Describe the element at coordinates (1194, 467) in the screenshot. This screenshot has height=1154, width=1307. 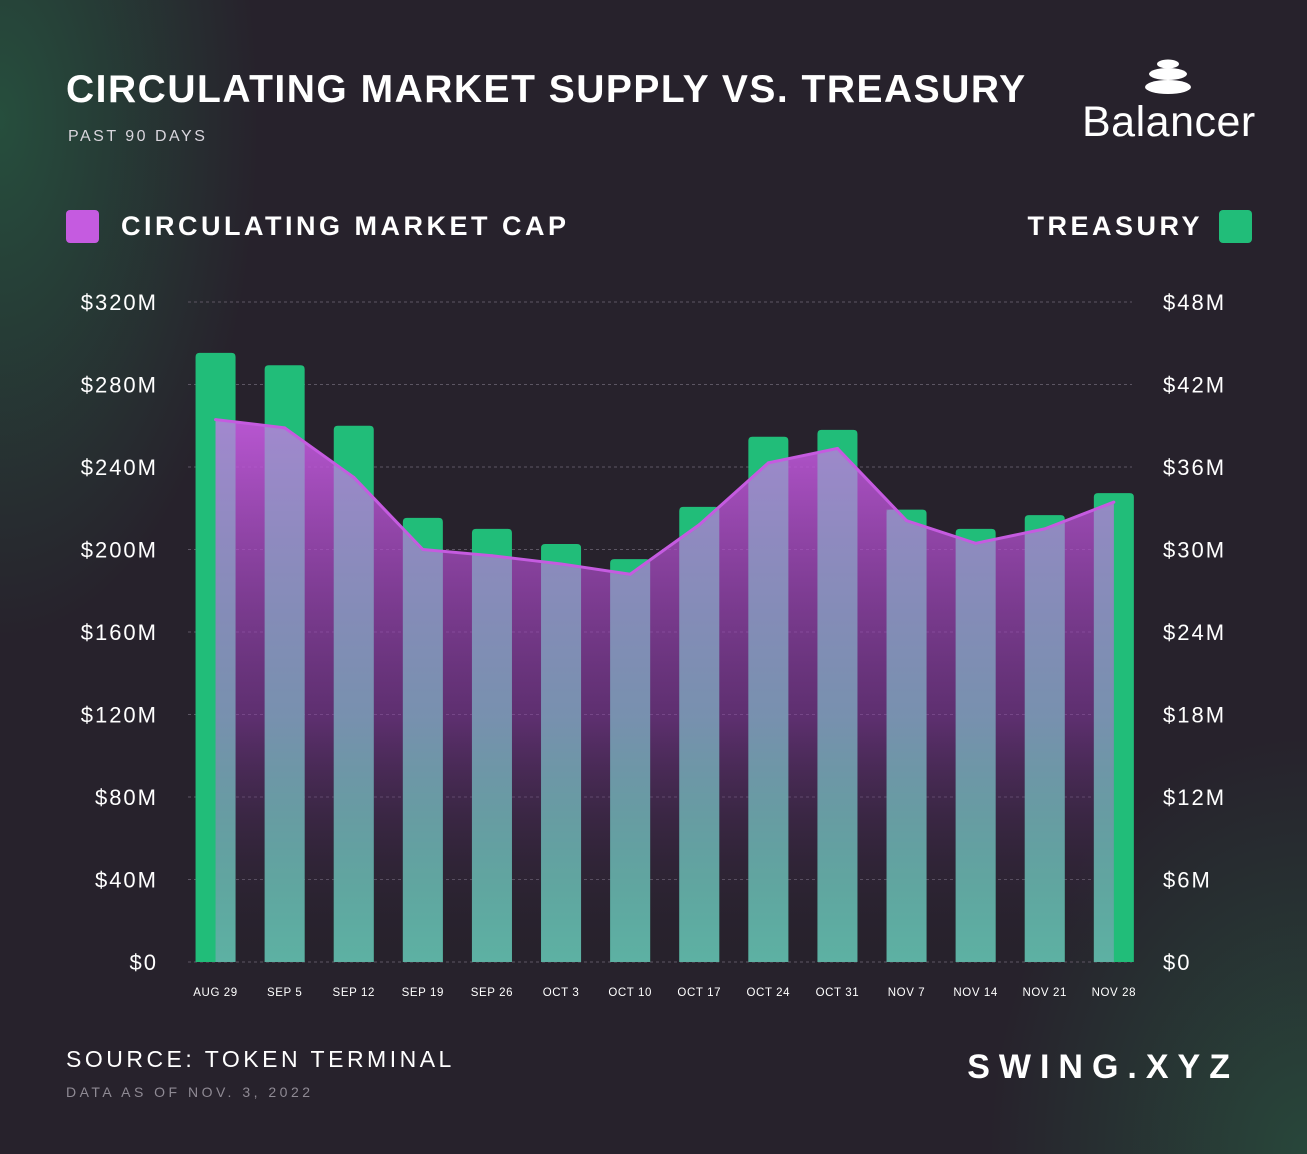
I see `y-right-tick-label: $36M` at that location.